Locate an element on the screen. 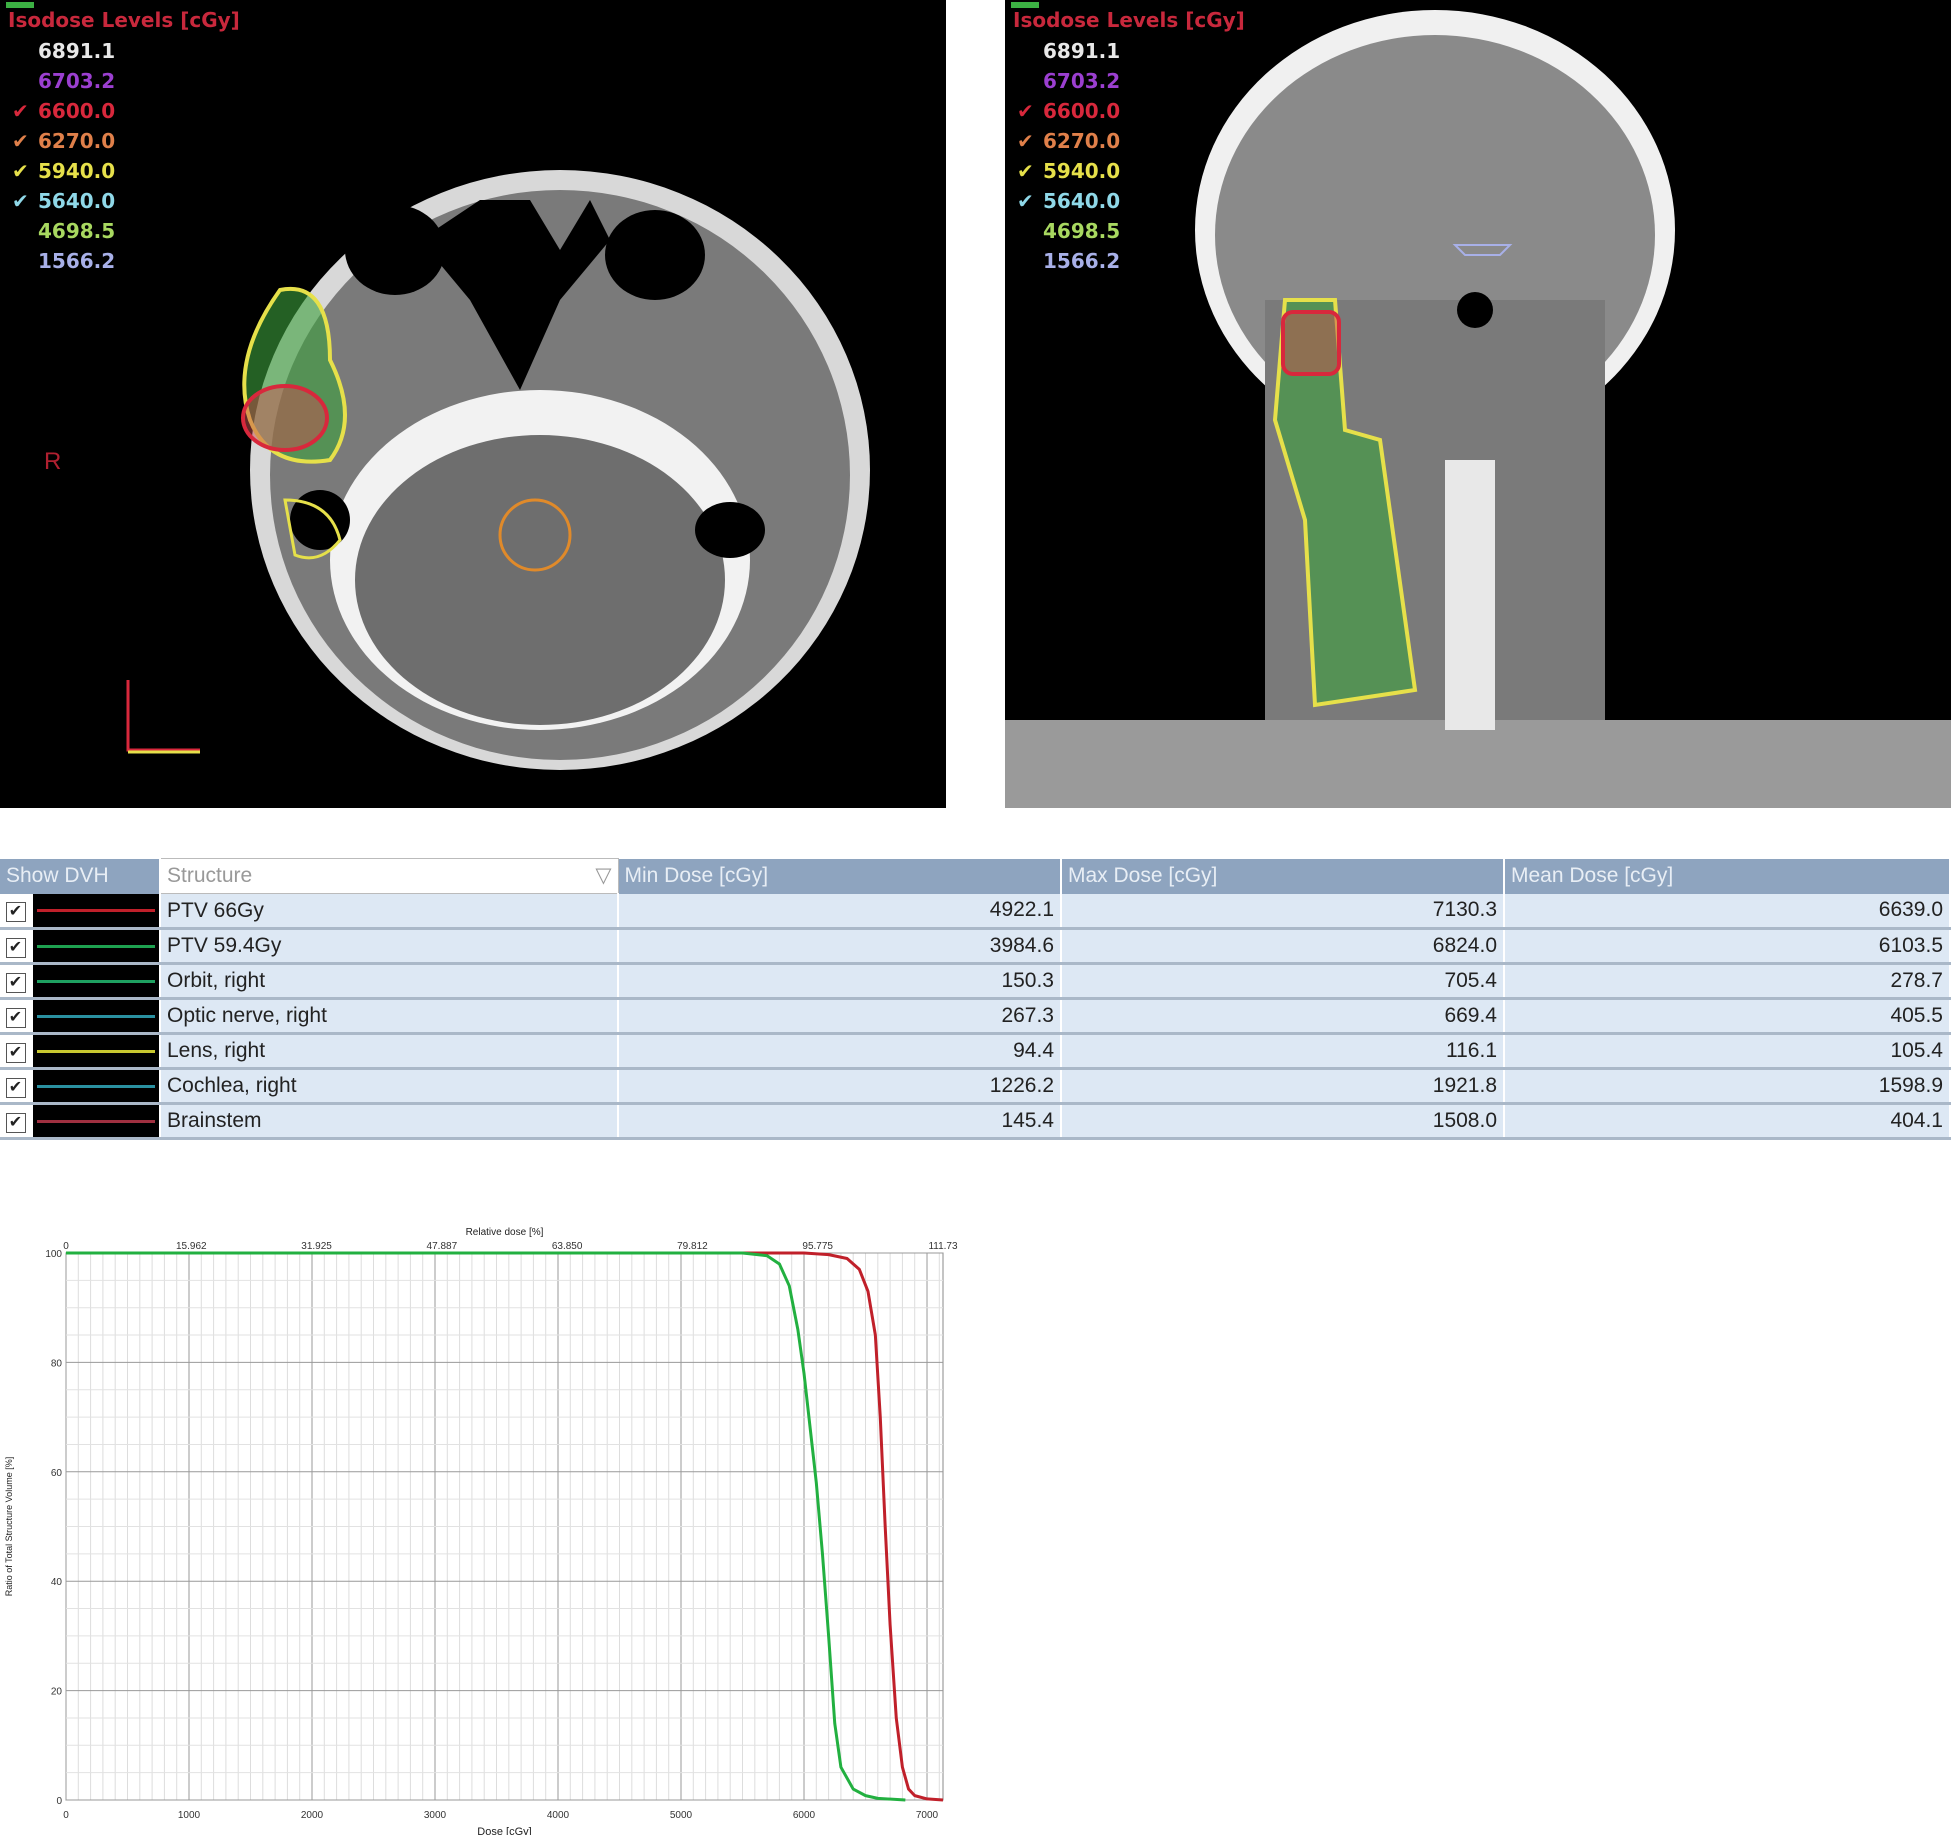  header-max-dose: Max Dose [cGy] is located at coordinates (1283, 876).